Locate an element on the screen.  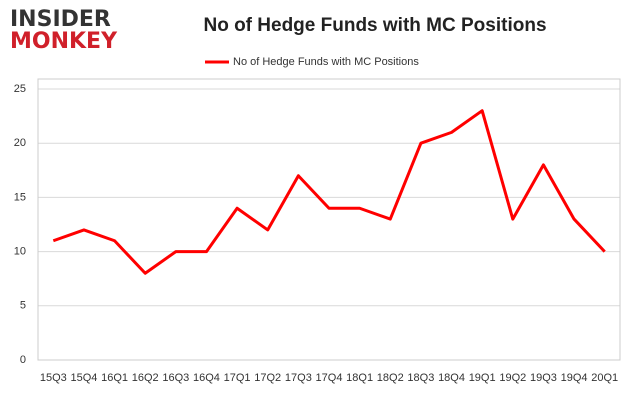
x-tick-label: 18Q2 is located at coordinates (390, 378).